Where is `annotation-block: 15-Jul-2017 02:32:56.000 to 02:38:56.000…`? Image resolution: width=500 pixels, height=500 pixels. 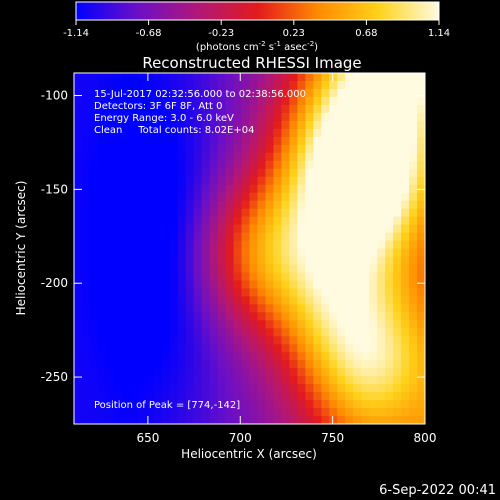
annotation-block: 15-Jul-2017 02:32:56.000 to 02:38:56.000… is located at coordinates (200, 112).